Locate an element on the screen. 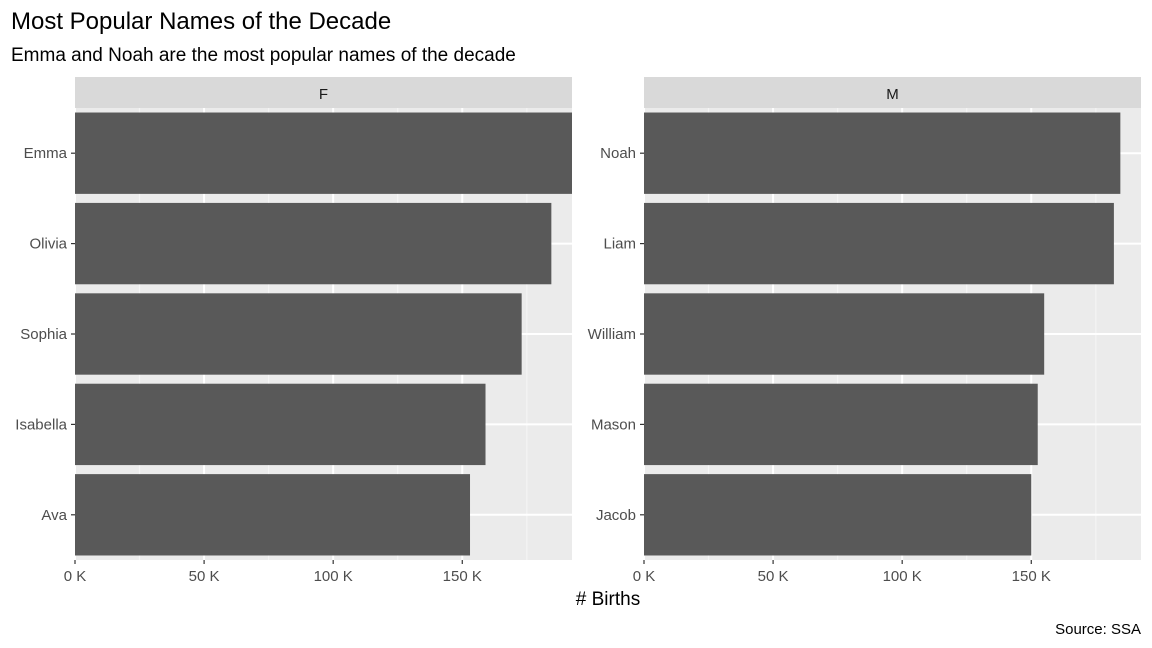  bar-liam is located at coordinates (879, 243).